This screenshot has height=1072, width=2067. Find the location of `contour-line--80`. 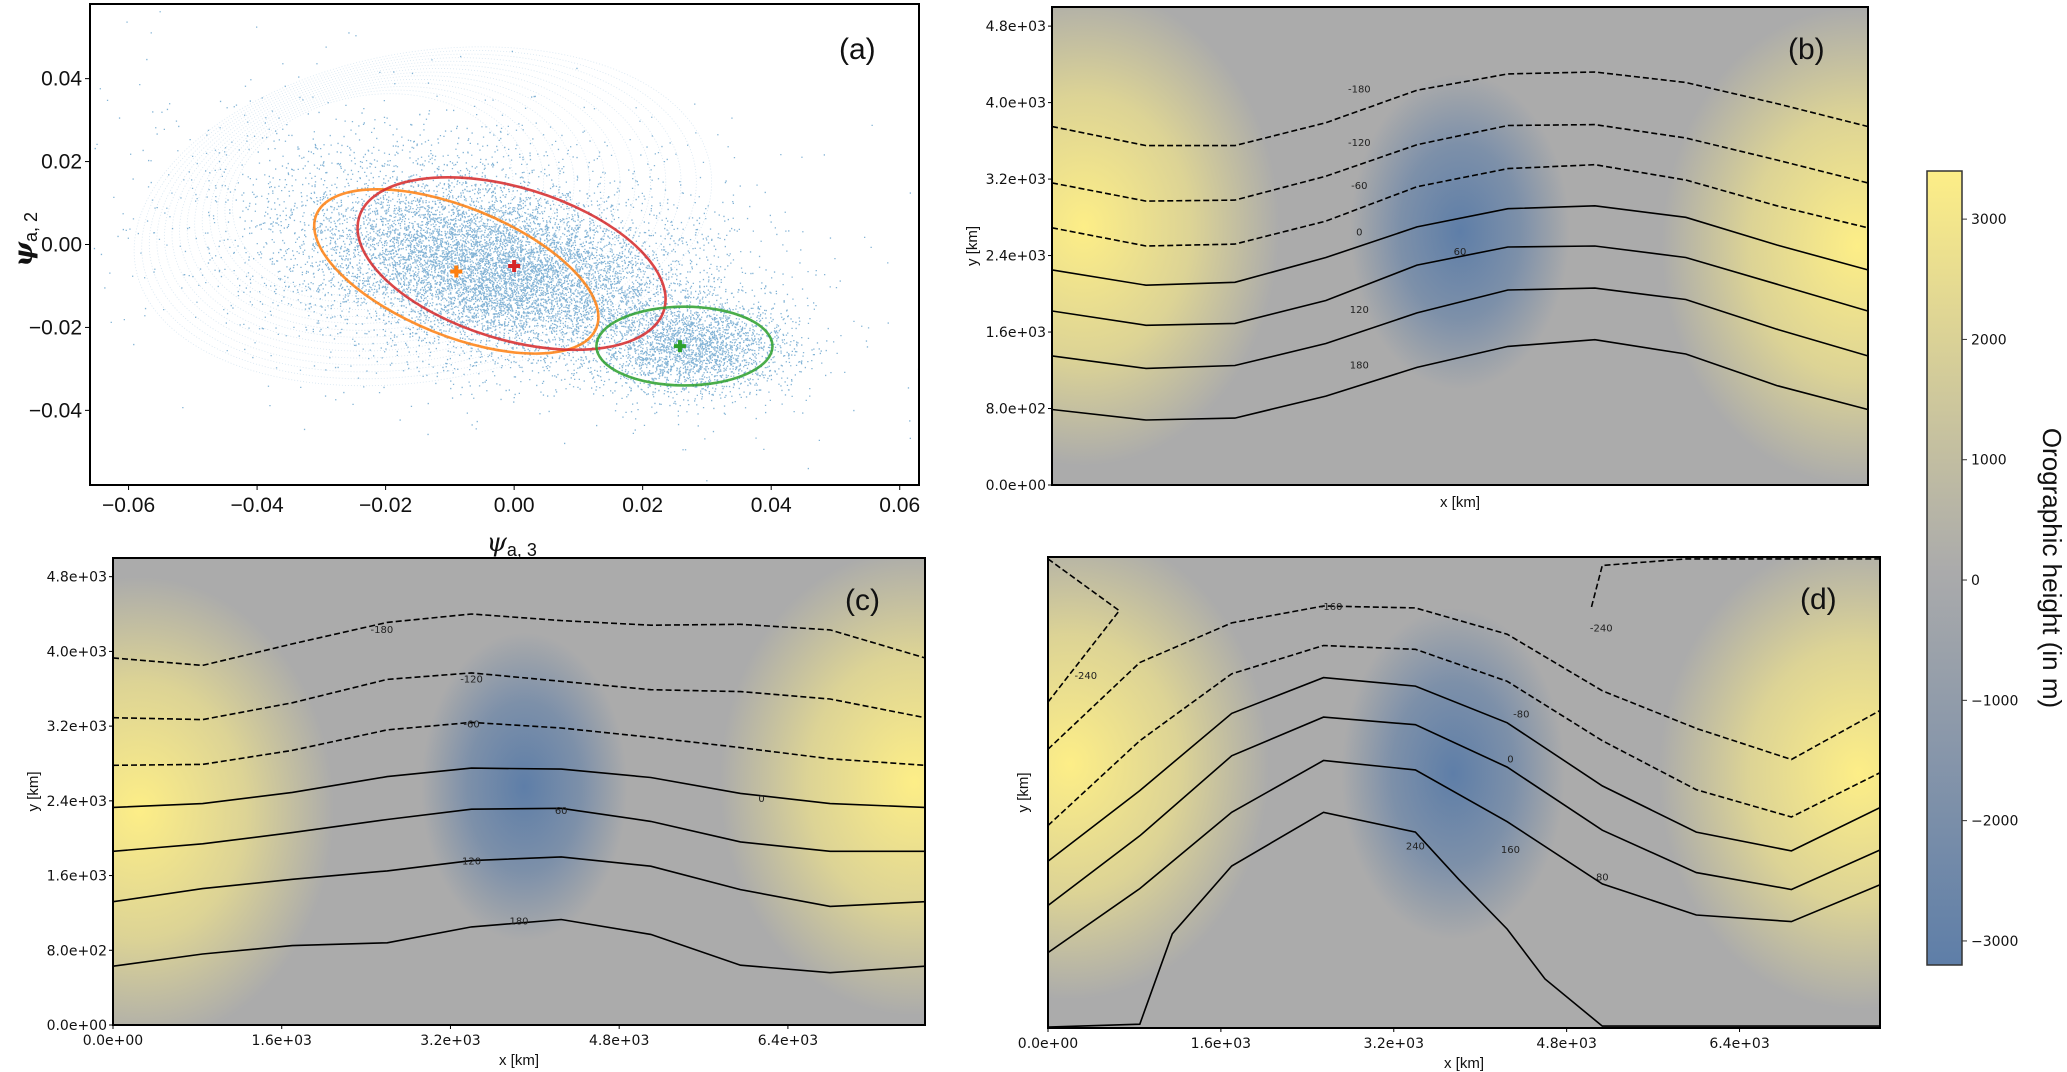

contour-line--80 is located at coordinates (1464, 735).